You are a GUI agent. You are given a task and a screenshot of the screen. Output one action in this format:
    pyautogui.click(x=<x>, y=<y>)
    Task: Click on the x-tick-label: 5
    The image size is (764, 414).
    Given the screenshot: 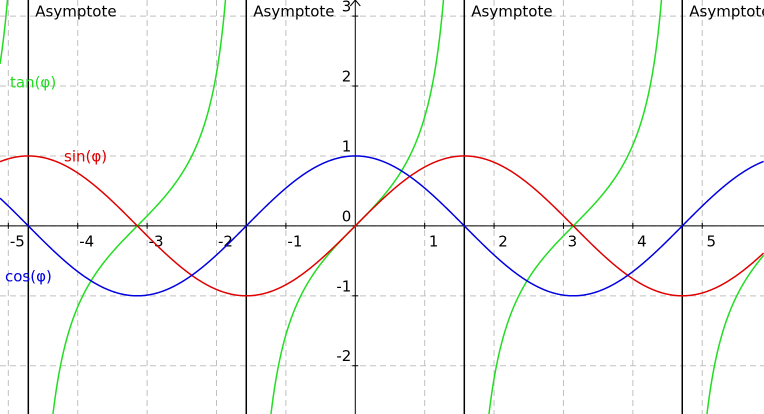 What is the action you would take?
    pyautogui.click(x=711, y=241)
    